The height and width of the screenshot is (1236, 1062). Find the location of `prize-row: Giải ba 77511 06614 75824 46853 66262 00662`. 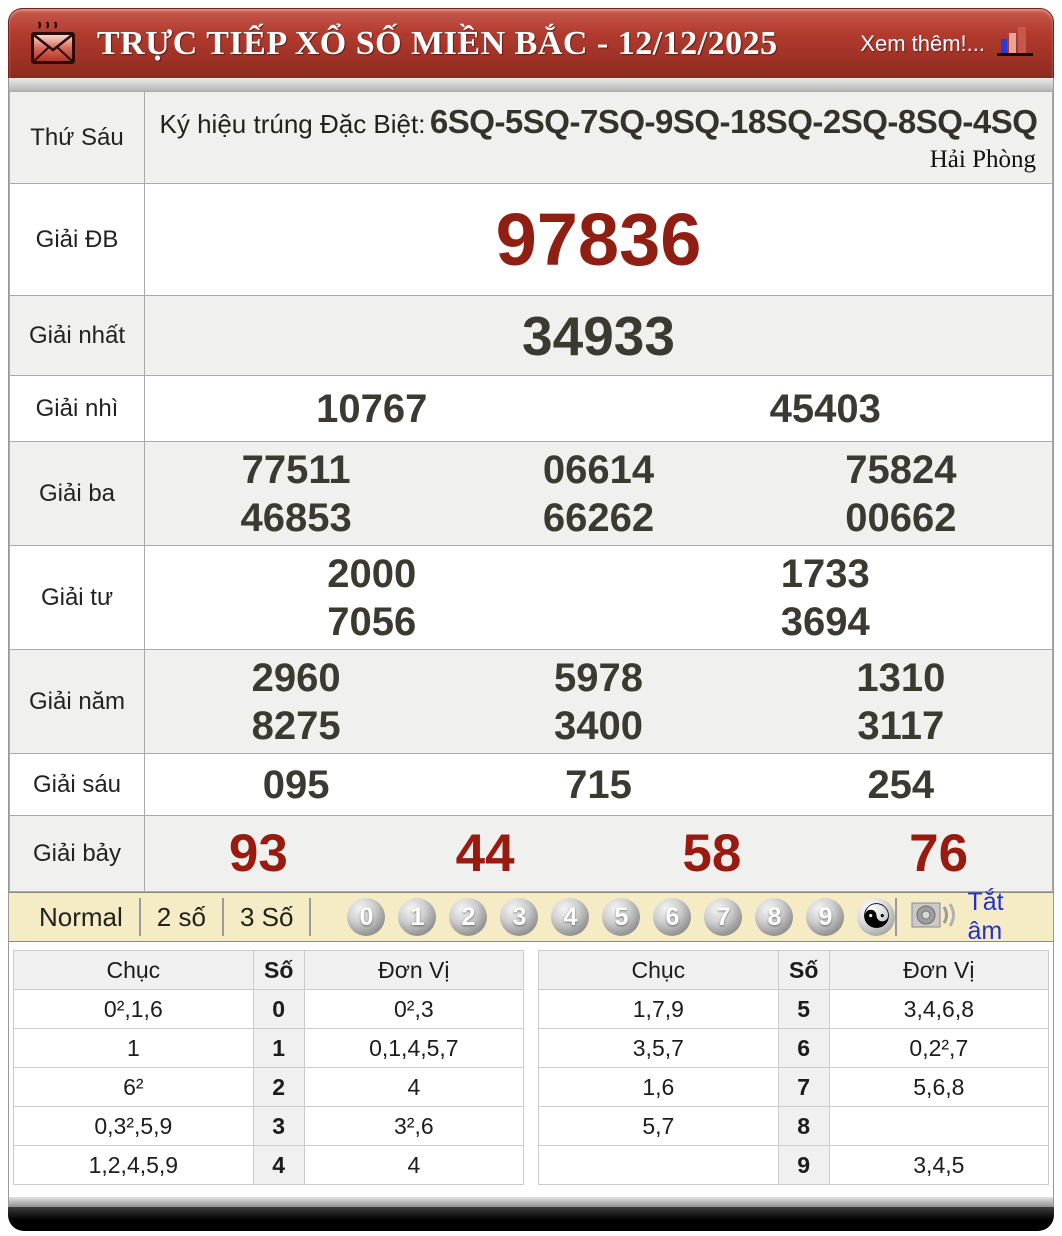

prize-row: Giải ba 77511 06614 75824 46853 66262 00662 is located at coordinates (531, 493).